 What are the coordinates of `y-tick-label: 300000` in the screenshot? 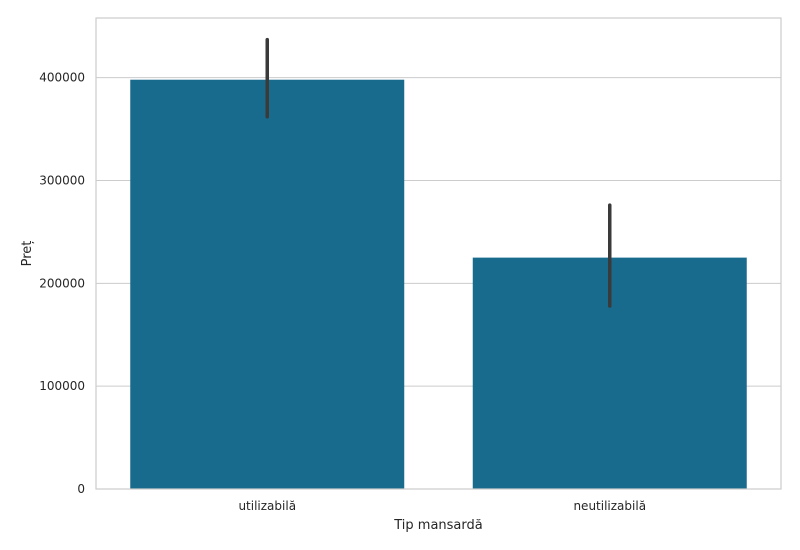 It's located at (62, 180).